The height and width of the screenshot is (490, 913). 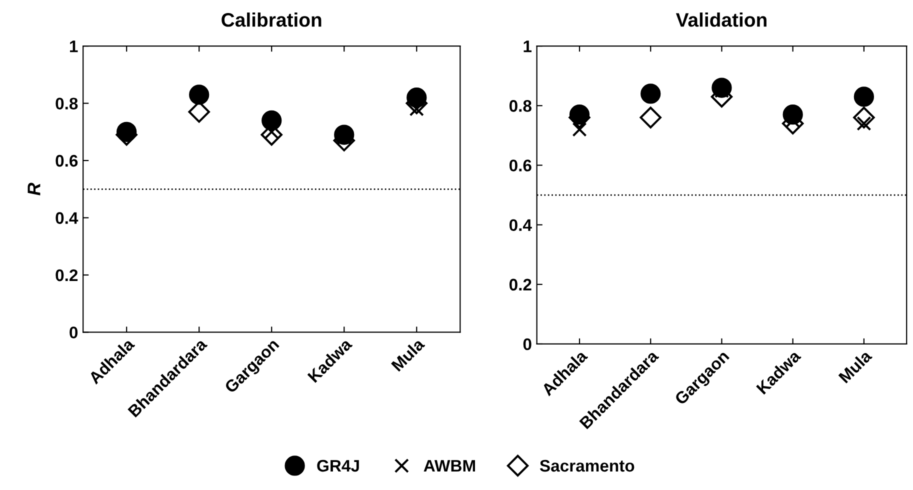 What do you see at coordinates (721, 19) in the screenshot?
I see `chart-title: Validation` at bounding box center [721, 19].